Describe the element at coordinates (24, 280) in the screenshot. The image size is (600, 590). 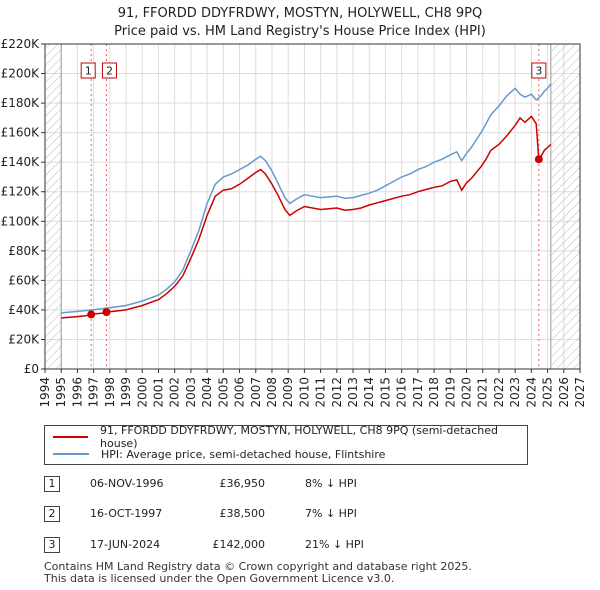
I see `y-tick-label: £60K` at that location.